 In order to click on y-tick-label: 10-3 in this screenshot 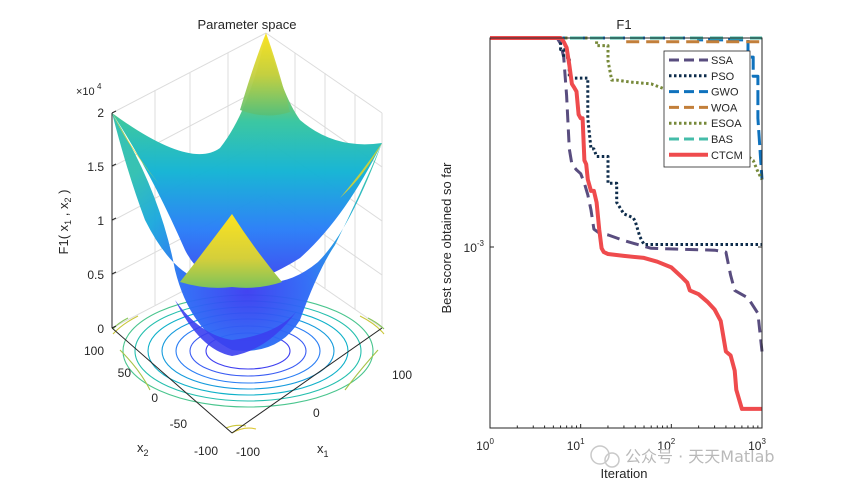, I will do `click(474, 247)`.